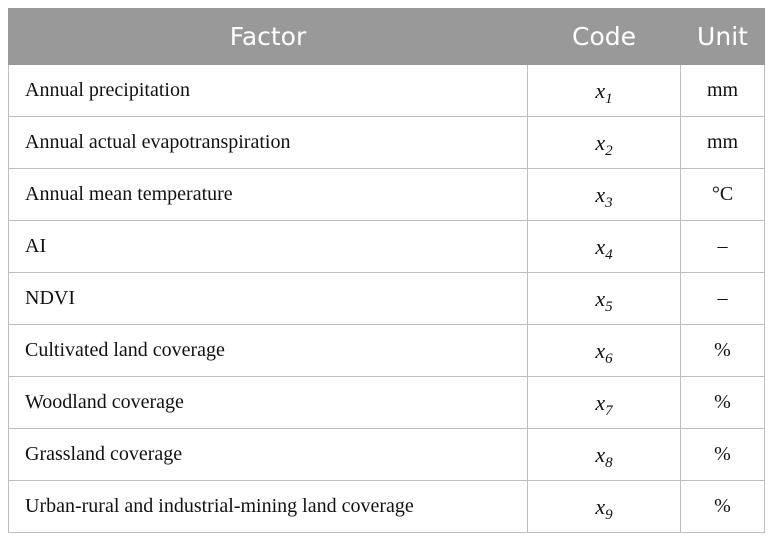 The height and width of the screenshot is (540, 772). I want to click on code-subscript: 6, so click(609, 358).